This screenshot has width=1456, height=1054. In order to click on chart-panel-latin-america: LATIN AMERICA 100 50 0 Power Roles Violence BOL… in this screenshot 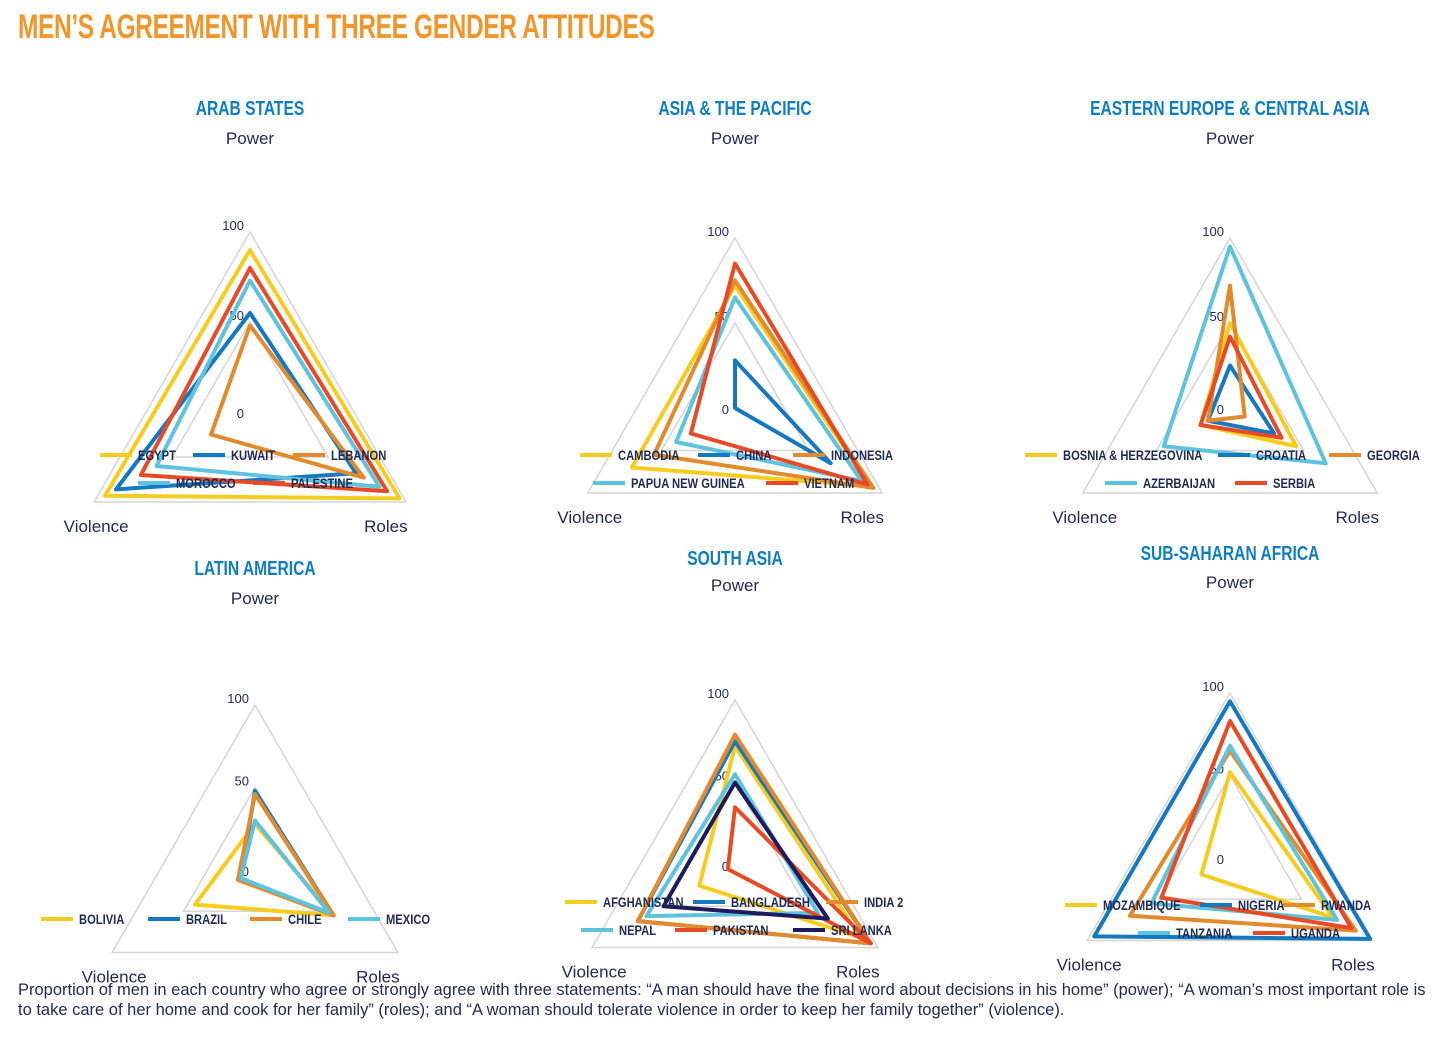, I will do `click(250, 780)`.